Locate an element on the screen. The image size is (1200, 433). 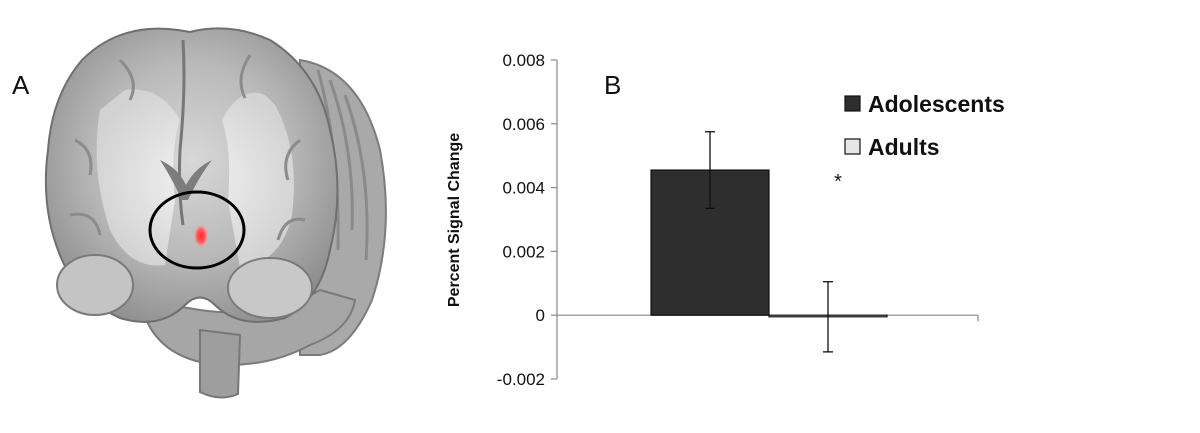
significance-marker: * is located at coordinates (838, 182).